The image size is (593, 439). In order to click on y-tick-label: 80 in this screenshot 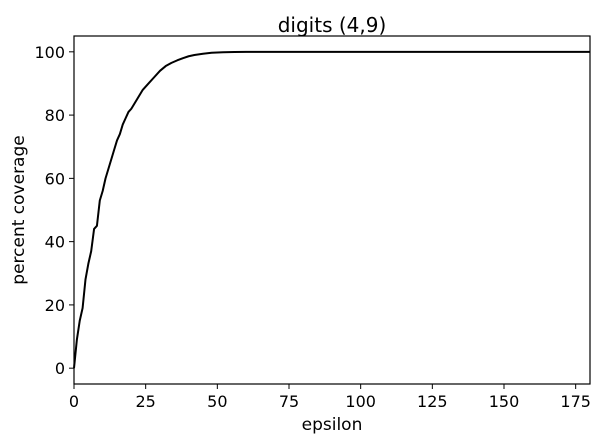, I will do `click(55, 115)`.